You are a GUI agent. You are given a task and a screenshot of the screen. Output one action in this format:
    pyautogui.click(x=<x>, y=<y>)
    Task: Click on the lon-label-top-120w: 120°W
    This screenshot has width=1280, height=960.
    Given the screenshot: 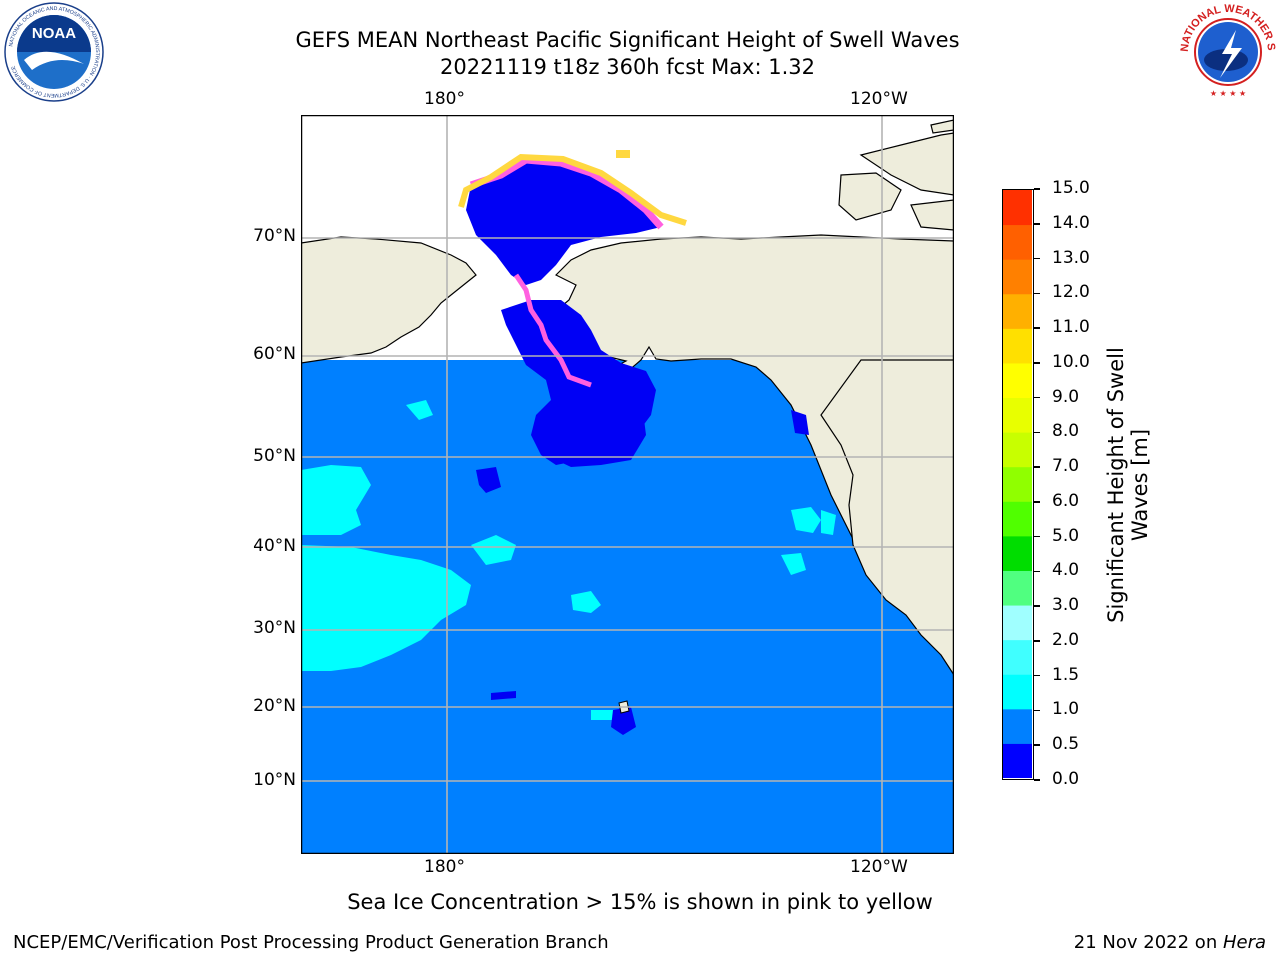 What is the action you would take?
    pyautogui.click(x=879, y=99)
    